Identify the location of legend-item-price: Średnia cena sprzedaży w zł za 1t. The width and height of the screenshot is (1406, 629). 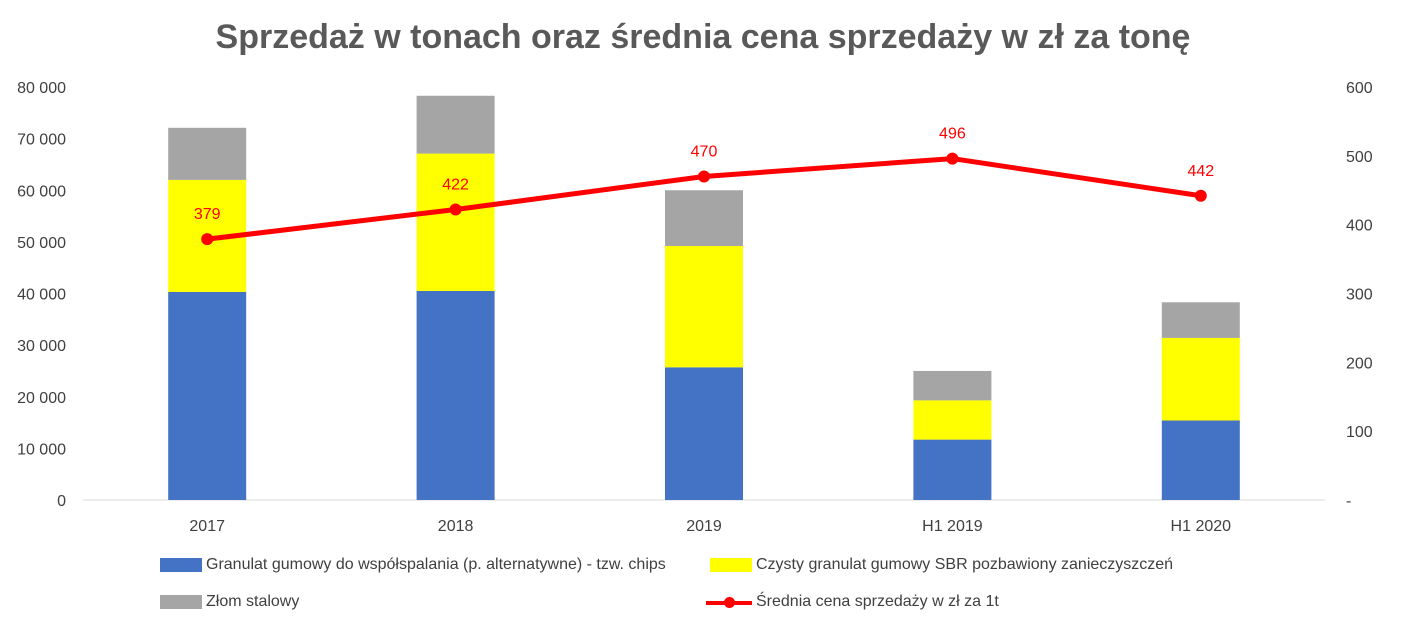
(852, 602).